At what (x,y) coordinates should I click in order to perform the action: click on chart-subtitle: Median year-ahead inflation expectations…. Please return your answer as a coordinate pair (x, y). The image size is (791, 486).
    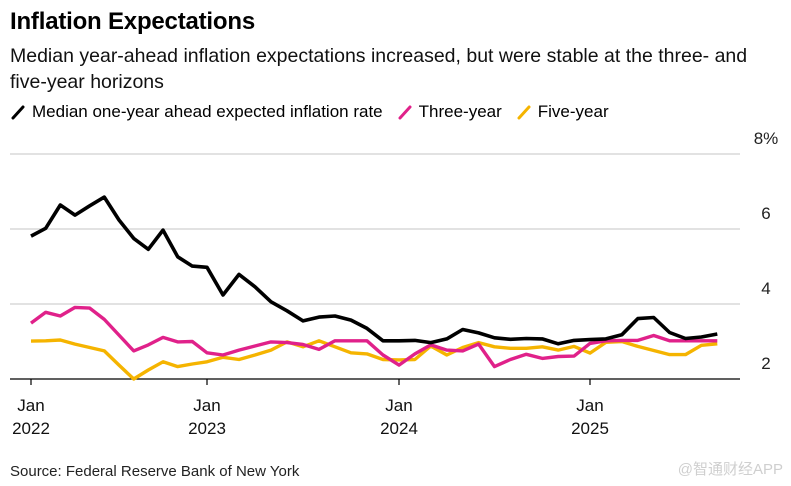
    Looking at the image, I should click on (379, 69).